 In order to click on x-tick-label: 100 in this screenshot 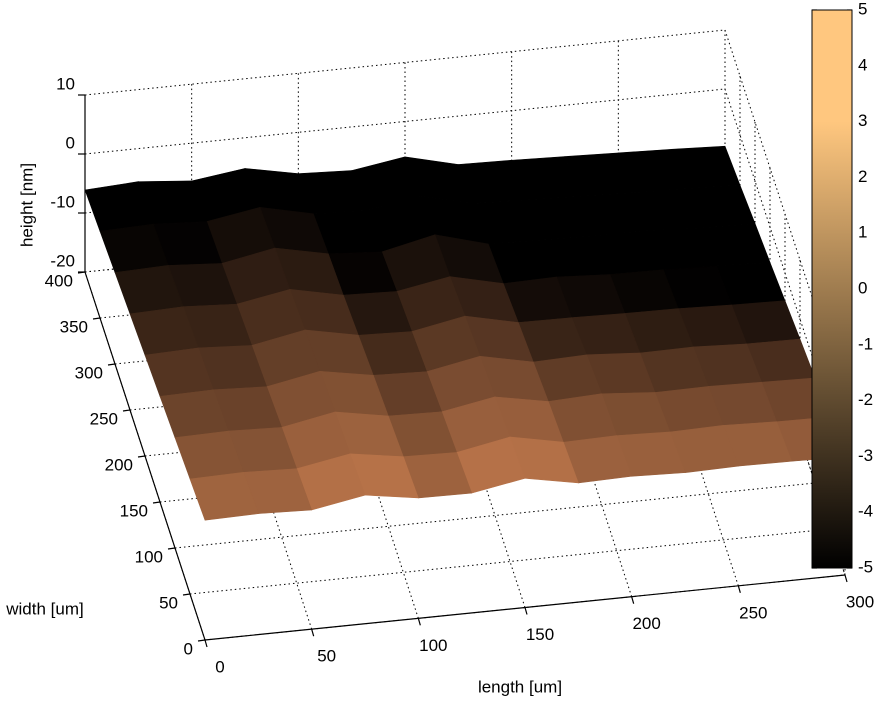, I will do `click(433, 645)`.